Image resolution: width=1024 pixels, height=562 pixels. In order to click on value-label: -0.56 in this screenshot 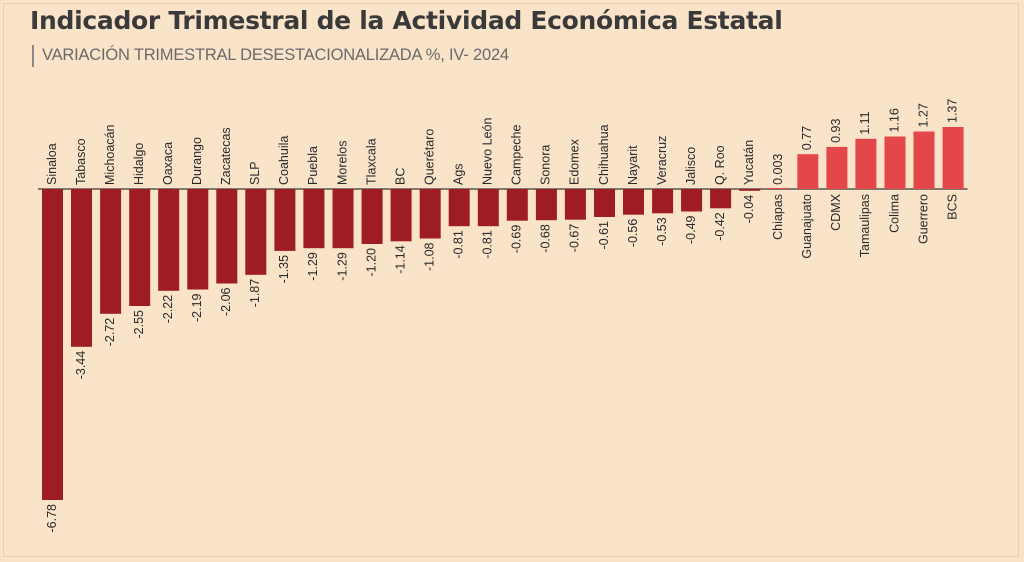, I will do `click(633, 233)`.